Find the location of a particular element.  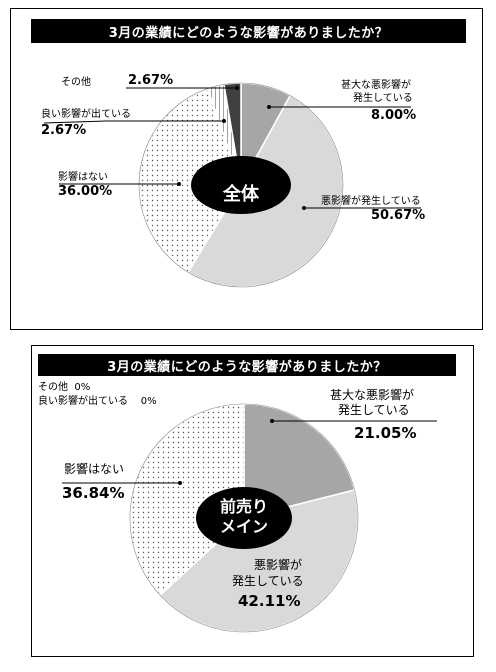

label-bad: 悪影響が発生している is located at coordinates (371, 201).